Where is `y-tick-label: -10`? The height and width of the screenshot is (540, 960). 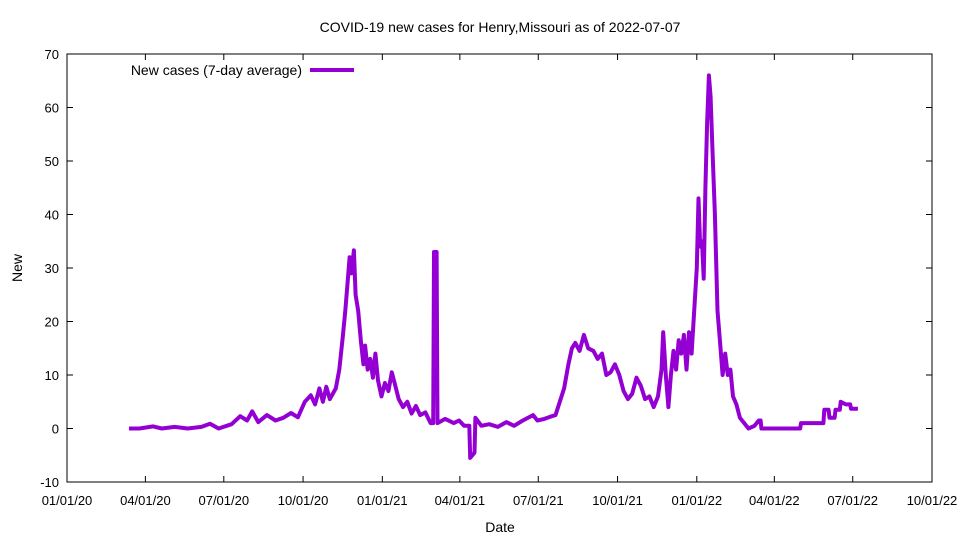
y-tick-label: -10 is located at coordinates (49, 482).